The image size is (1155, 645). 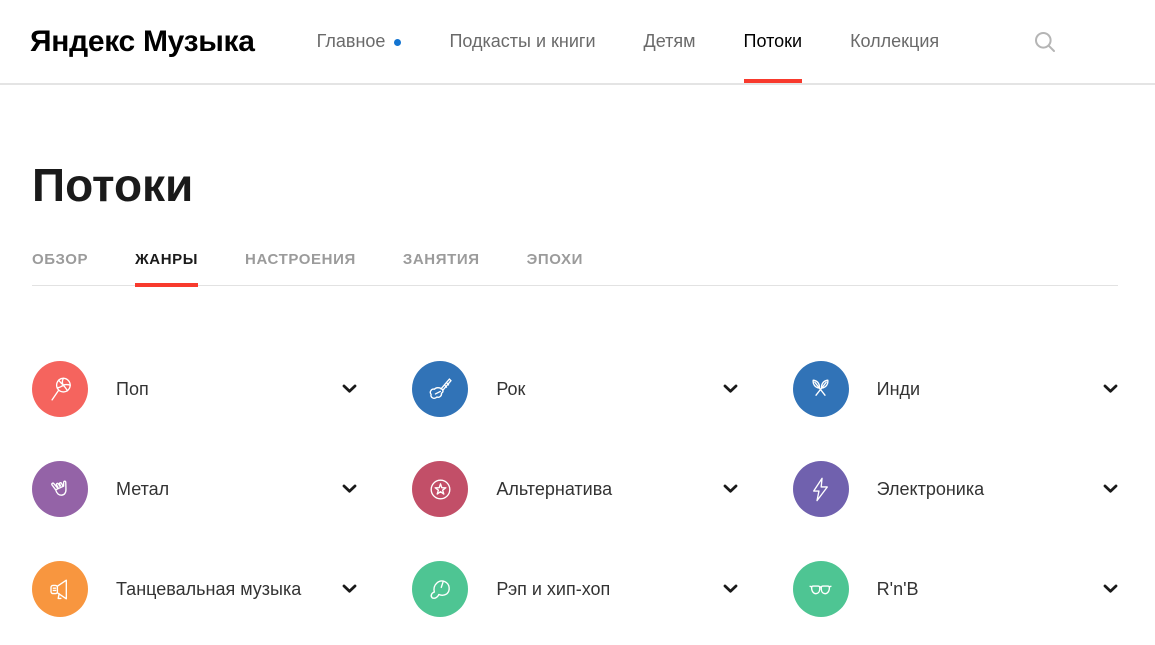 What do you see at coordinates (209, 588) in the screenshot?
I see `genre-label: Танцевальная музыка` at bounding box center [209, 588].